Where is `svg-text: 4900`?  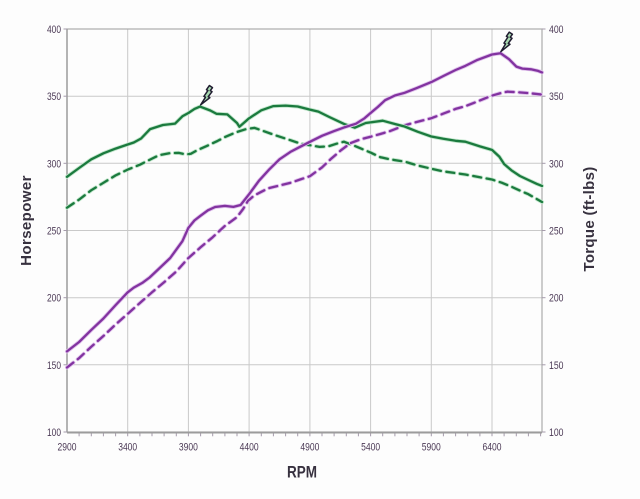
svg-text: 4900 is located at coordinates (309, 448).